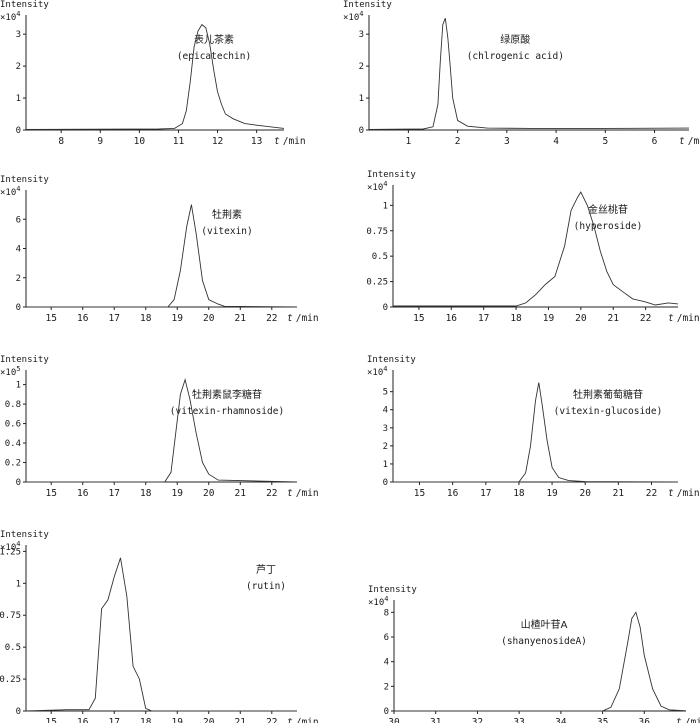  I want to click on x-tick-label: 31, so click(436, 720).